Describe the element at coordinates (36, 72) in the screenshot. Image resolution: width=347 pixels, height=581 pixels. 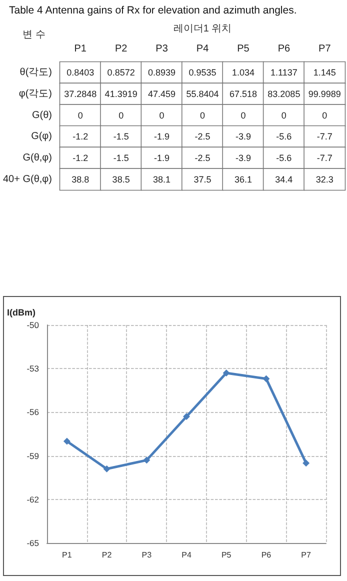
I see `y-tick-label: θ(각도)` at that location.